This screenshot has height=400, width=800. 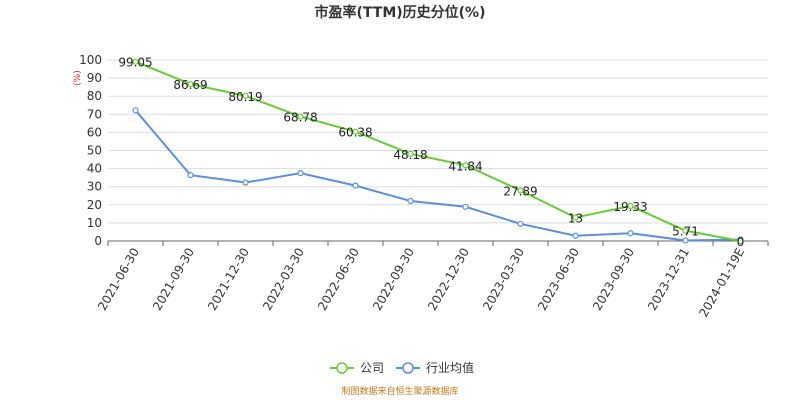 What do you see at coordinates (118, 279) in the screenshot?
I see `x-tick-label: 2021-06-30` at bounding box center [118, 279].